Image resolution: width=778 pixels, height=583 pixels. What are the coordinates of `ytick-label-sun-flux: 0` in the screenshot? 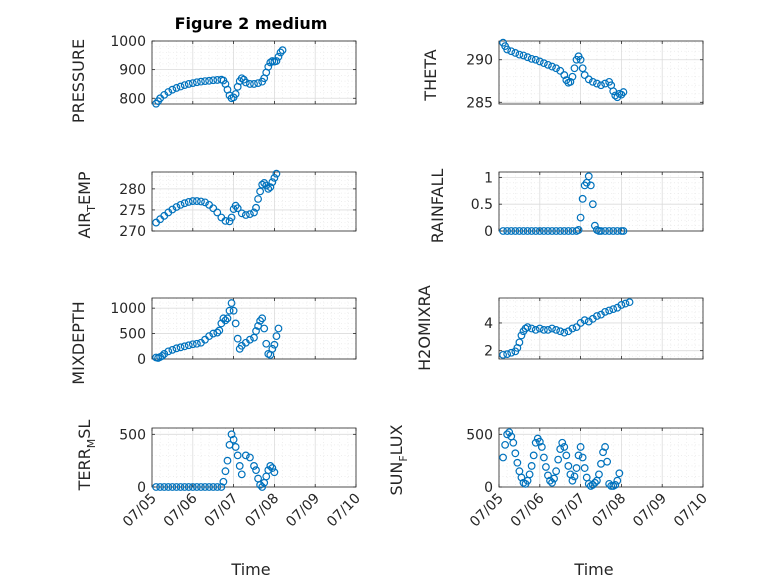 It's located at (488, 488).